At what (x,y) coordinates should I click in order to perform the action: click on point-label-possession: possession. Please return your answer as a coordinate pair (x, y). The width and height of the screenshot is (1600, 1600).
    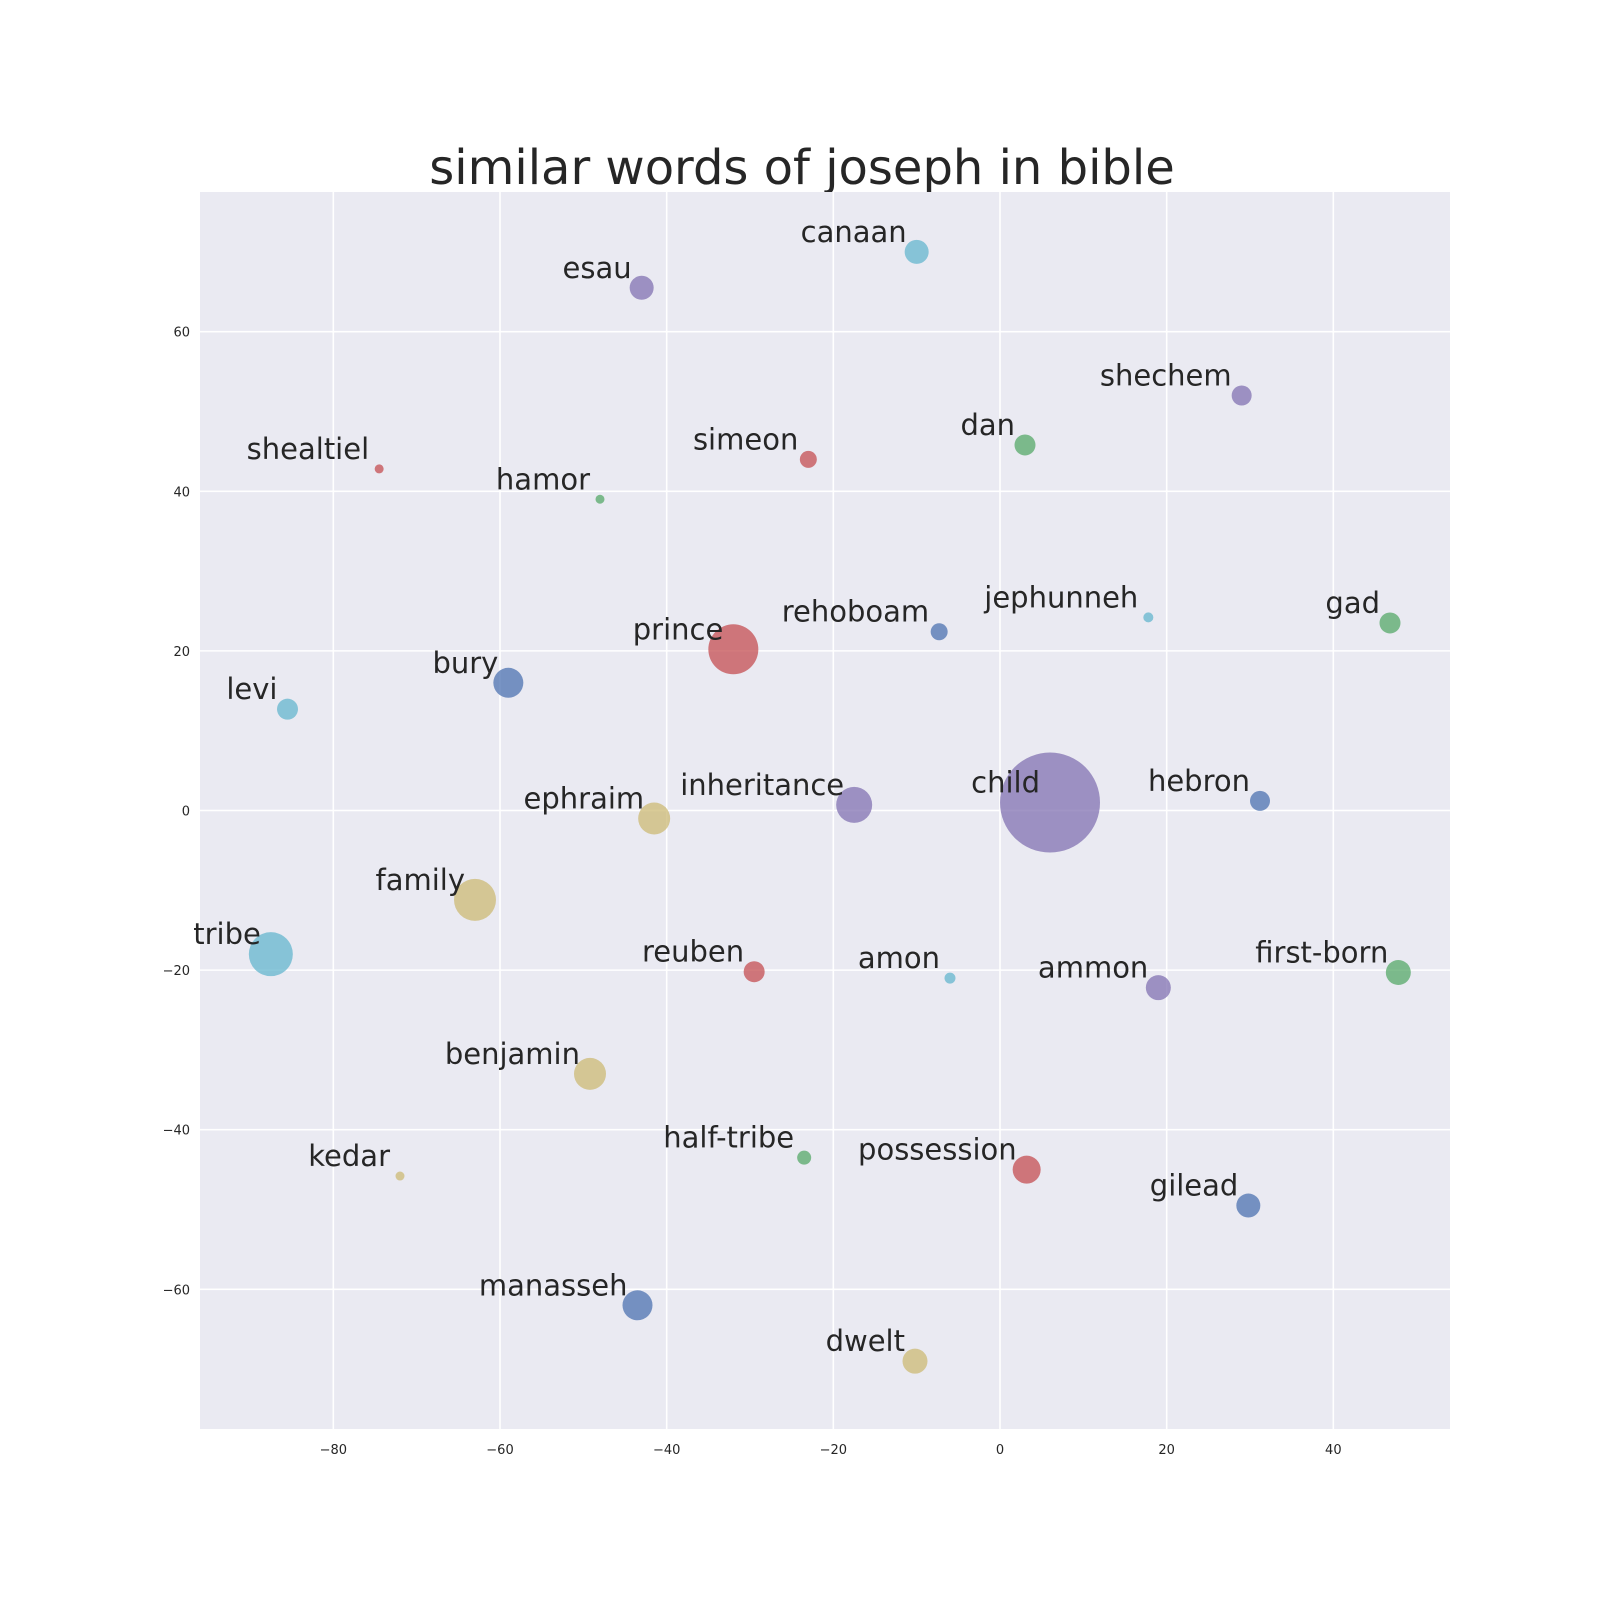
    Looking at the image, I should click on (937, 1150).